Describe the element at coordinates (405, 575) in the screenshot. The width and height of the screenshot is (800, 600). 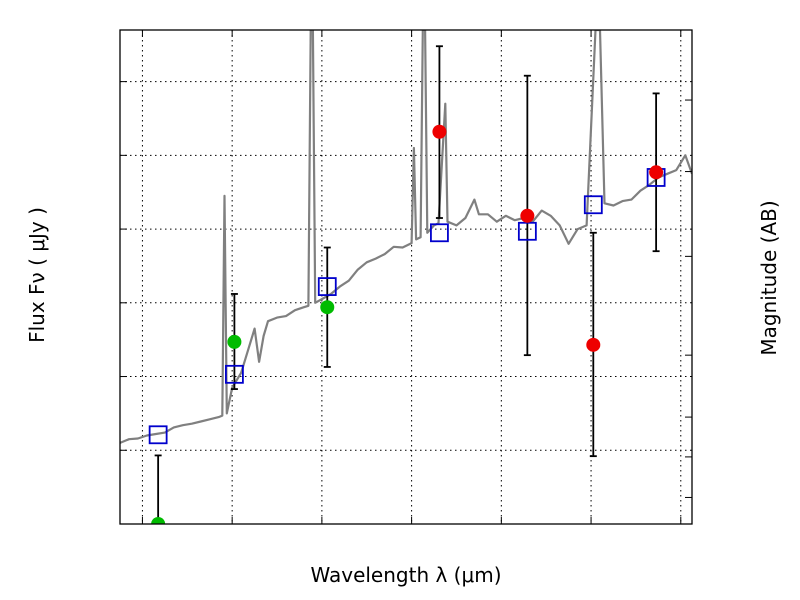
I see `x-axis-label: Wavelength λ (μm)` at that location.